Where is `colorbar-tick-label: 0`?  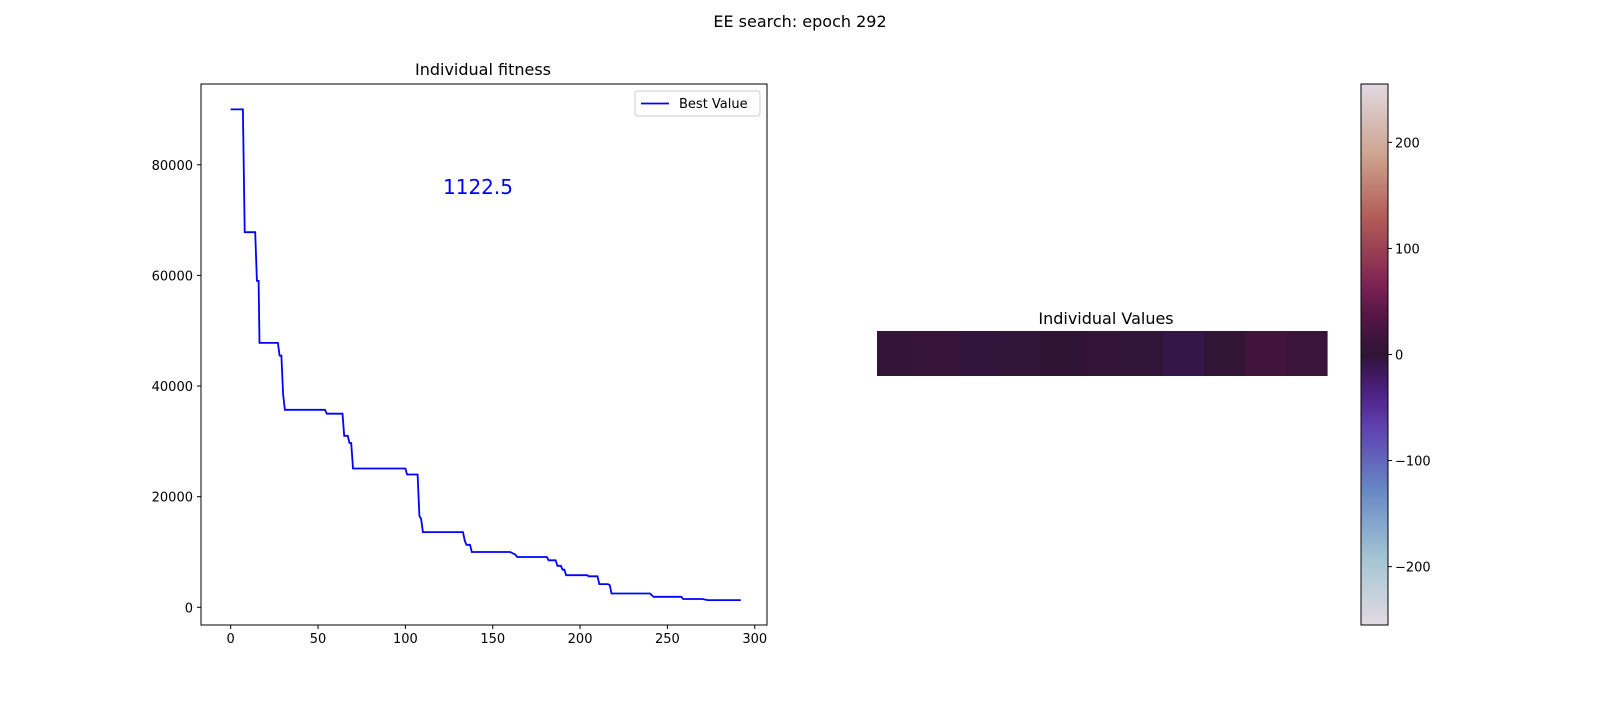
colorbar-tick-label: 0 is located at coordinates (1399, 356).